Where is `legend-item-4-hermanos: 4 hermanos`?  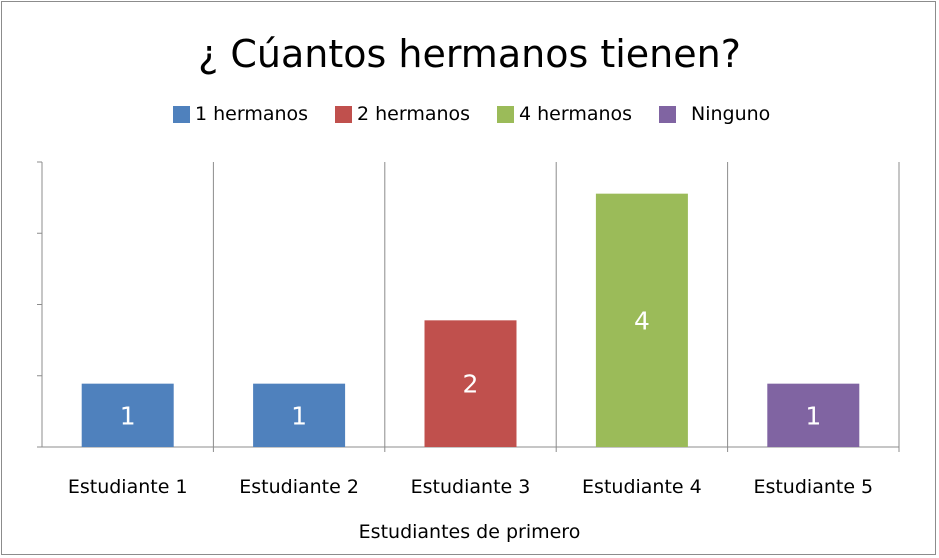
legend-item-4-hermanos: 4 hermanos is located at coordinates (564, 114).